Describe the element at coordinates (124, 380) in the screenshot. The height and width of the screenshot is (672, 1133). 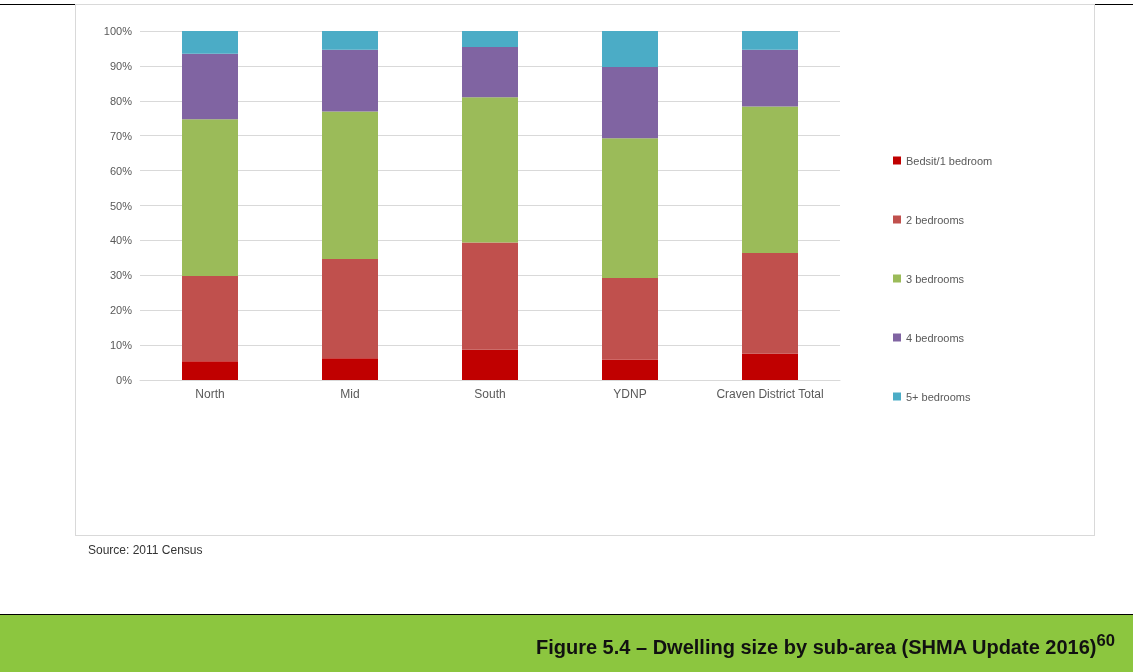
I see `y-tick-label: 0%` at that location.